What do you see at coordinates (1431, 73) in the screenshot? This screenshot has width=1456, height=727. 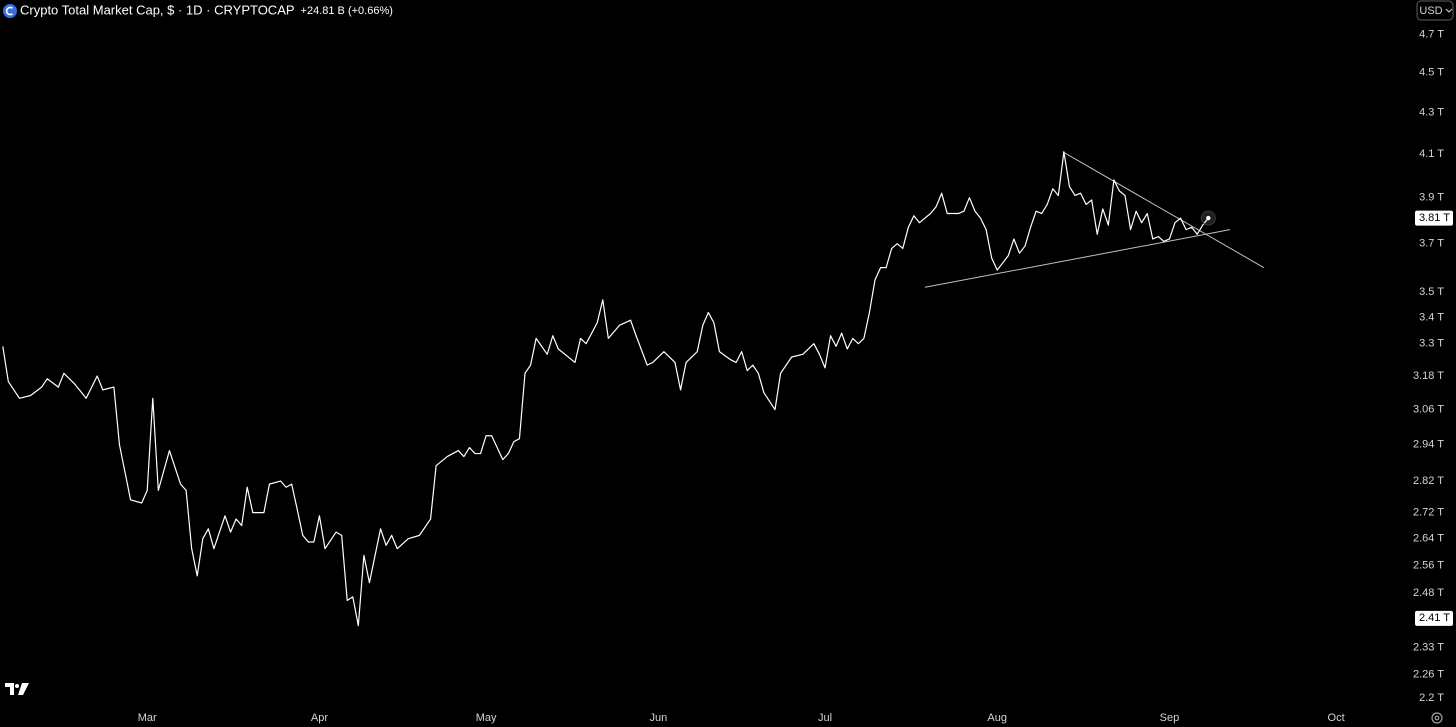 I see `y-tick-label: 4.5 T` at bounding box center [1431, 73].